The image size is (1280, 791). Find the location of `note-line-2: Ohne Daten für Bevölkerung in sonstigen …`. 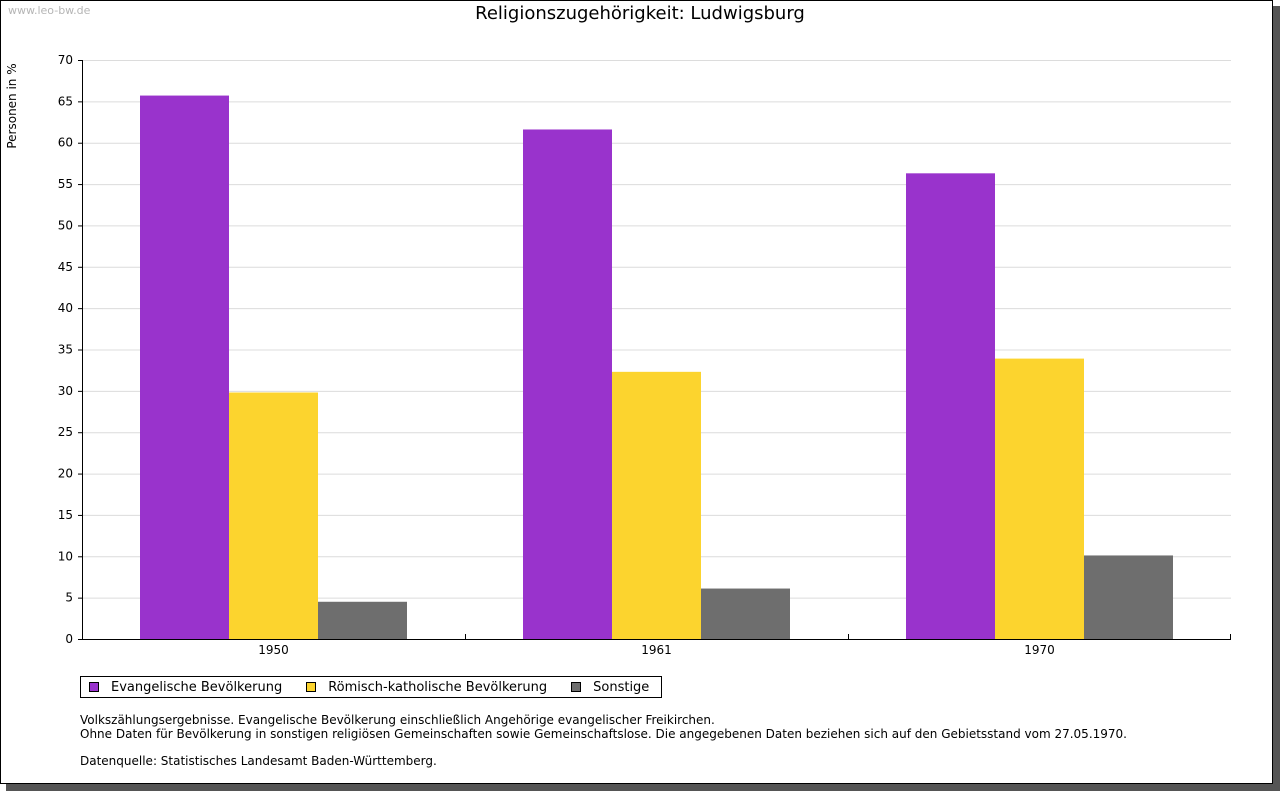

note-line-2: Ohne Daten für Bevölkerung in sonstigen … is located at coordinates (603, 734).